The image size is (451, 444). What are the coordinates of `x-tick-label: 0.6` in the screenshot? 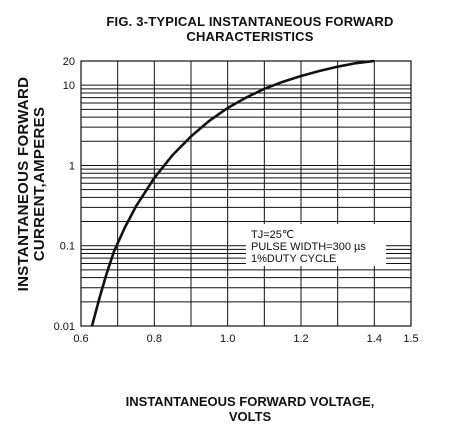 It's located at (80, 339).